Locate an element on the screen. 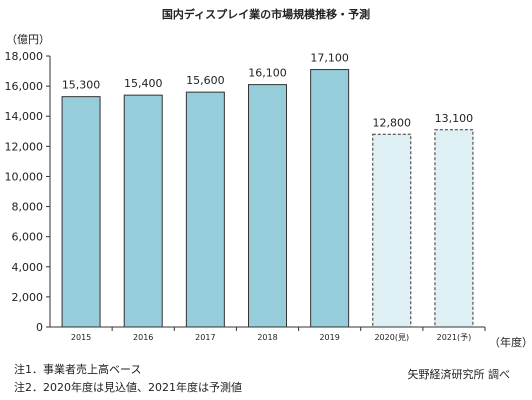 The width and height of the screenshot is (532, 400). x-tick-label: 2020(見) is located at coordinates (391, 337).